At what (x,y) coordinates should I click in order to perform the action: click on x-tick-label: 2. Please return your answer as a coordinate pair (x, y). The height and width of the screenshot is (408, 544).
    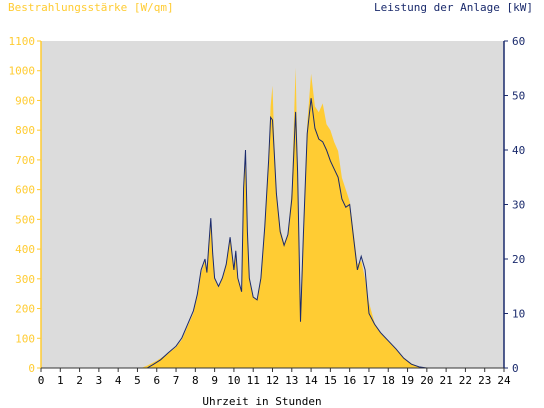
    Looking at the image, I should click on (79, 380).